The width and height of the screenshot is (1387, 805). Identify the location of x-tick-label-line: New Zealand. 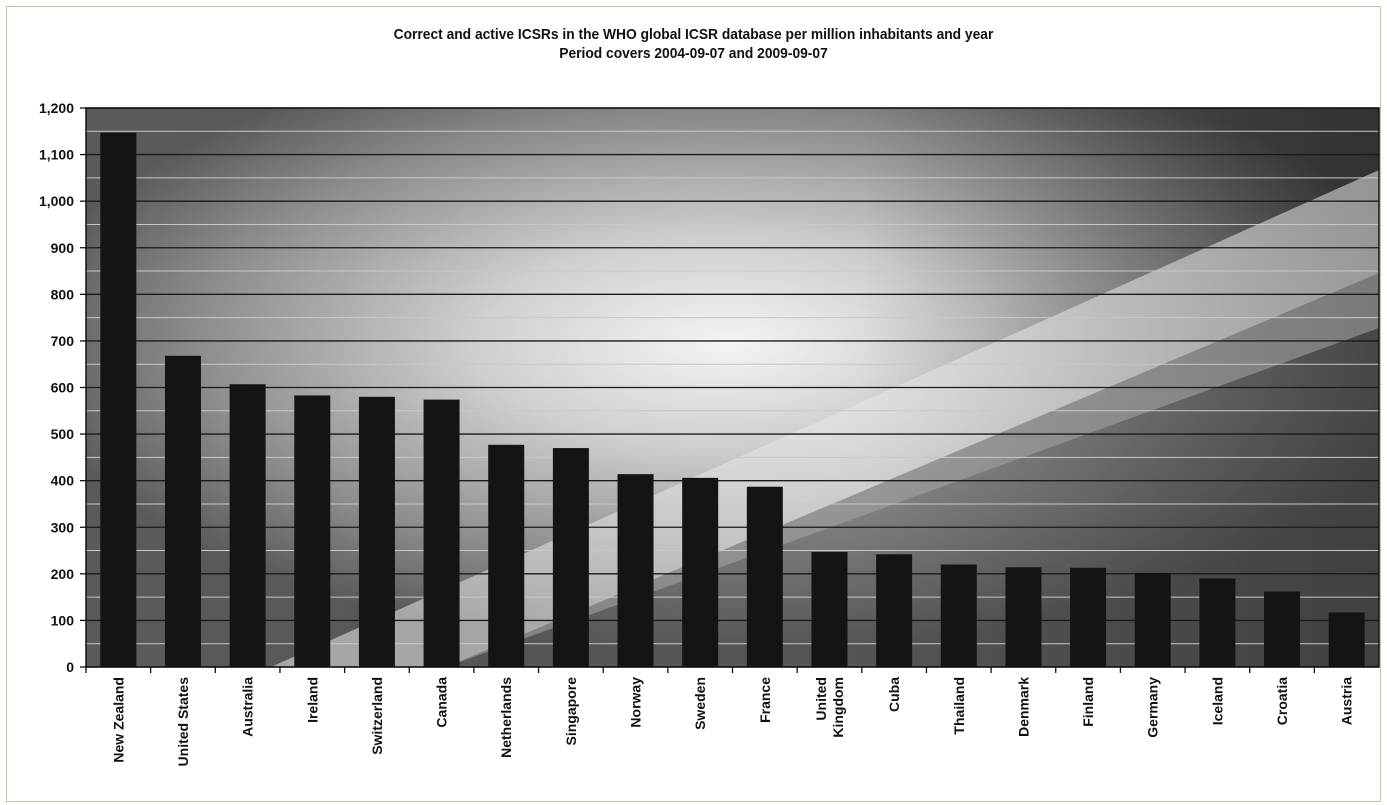
(118, 720).